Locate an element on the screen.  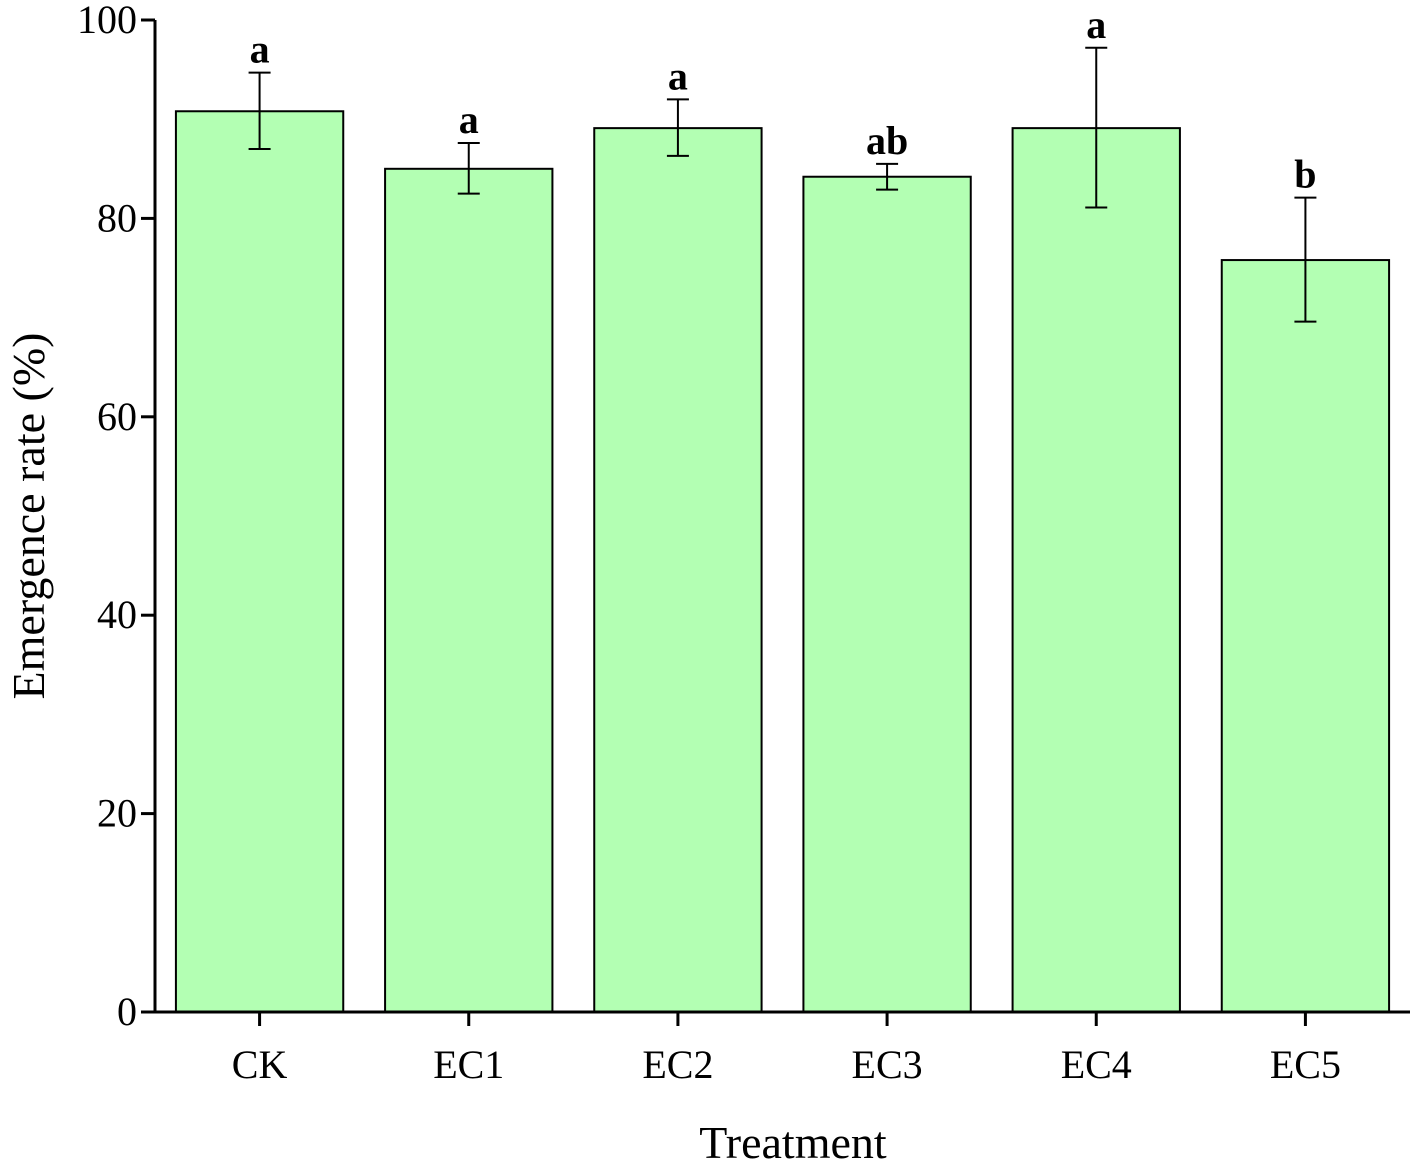
bar-ec4 is located at coordinates (1096, 570).